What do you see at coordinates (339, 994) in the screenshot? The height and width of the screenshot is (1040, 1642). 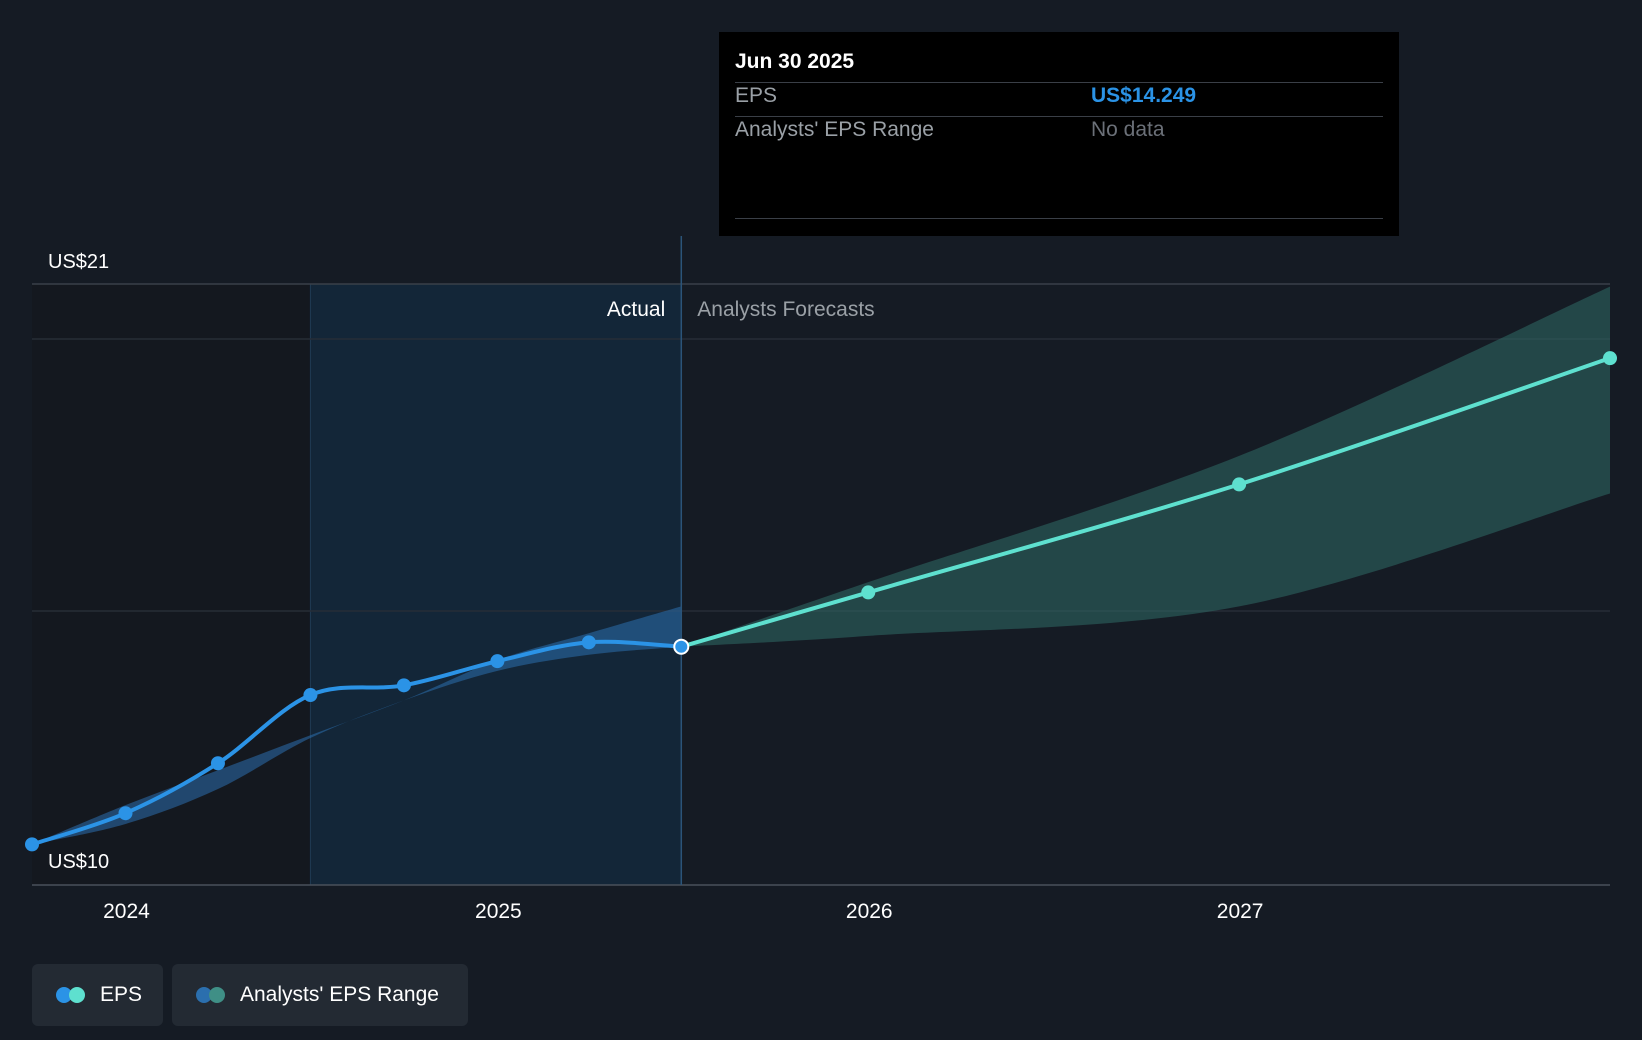 I see `legend-label-eps-range: Analysts' EPS Range` at bounding box center [339, 994].